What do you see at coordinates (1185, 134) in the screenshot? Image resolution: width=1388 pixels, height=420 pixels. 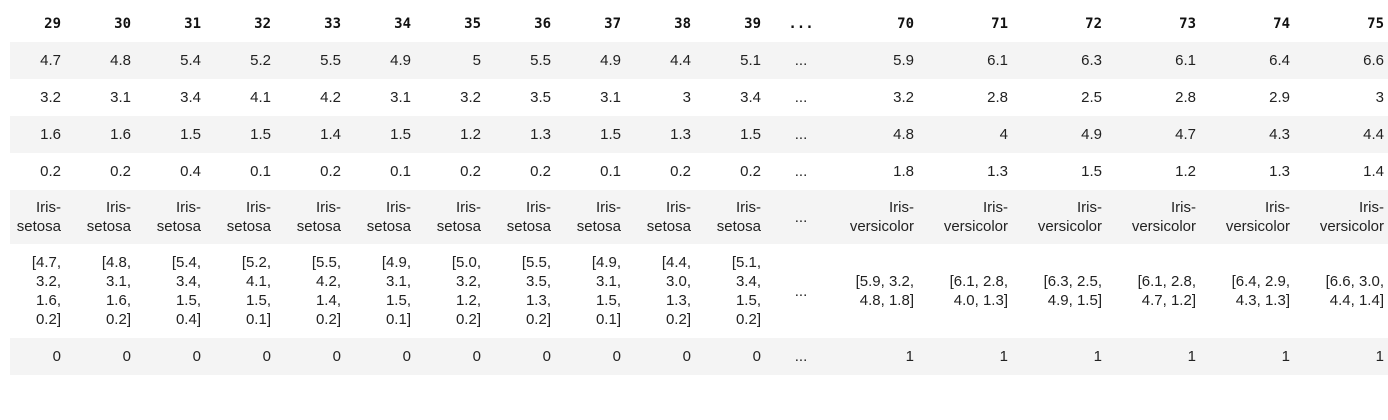 I see `cell-value: 4.7` at bounding box center [1185, 134].